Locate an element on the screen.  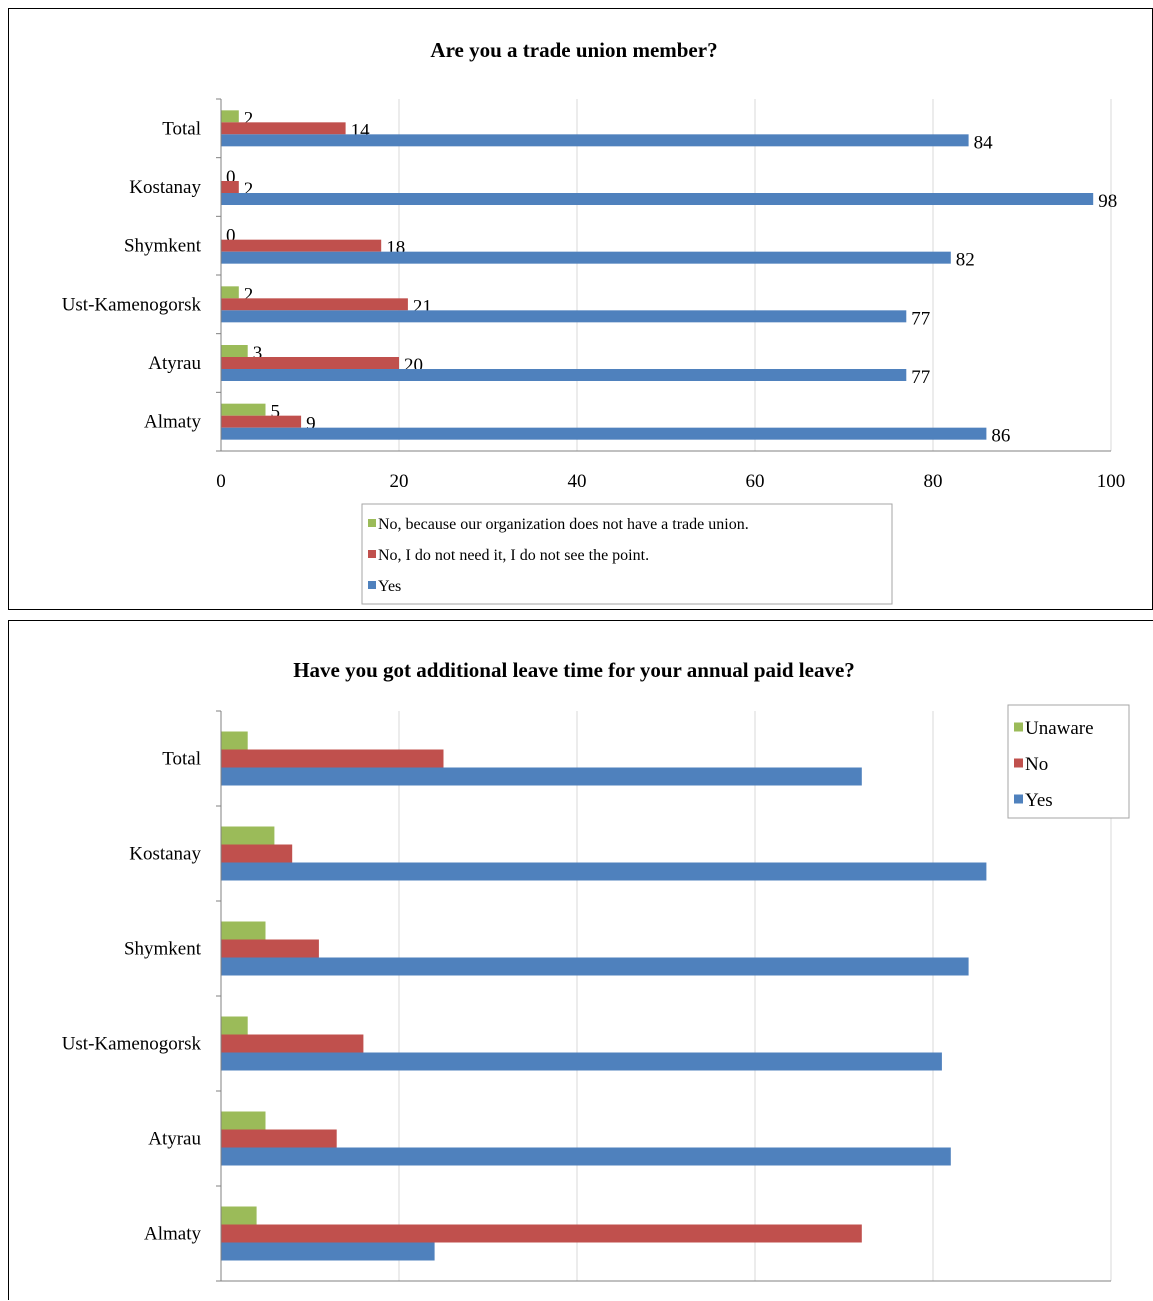
legend-label: Unaware is located at coordinates (1059, 728).